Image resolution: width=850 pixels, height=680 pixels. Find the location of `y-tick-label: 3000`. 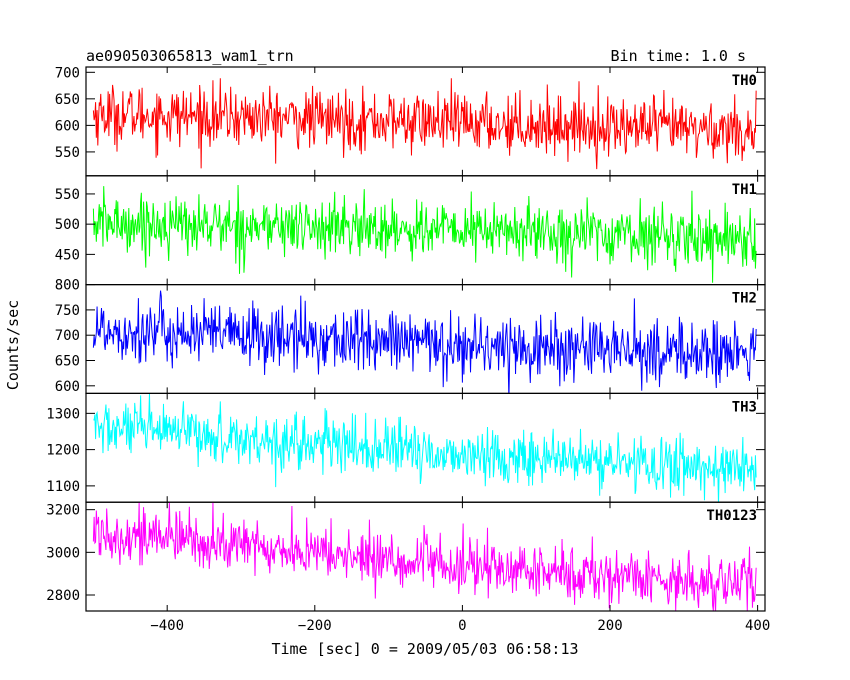

y-tick-label: 3000 is located at coordinates (63, 553).